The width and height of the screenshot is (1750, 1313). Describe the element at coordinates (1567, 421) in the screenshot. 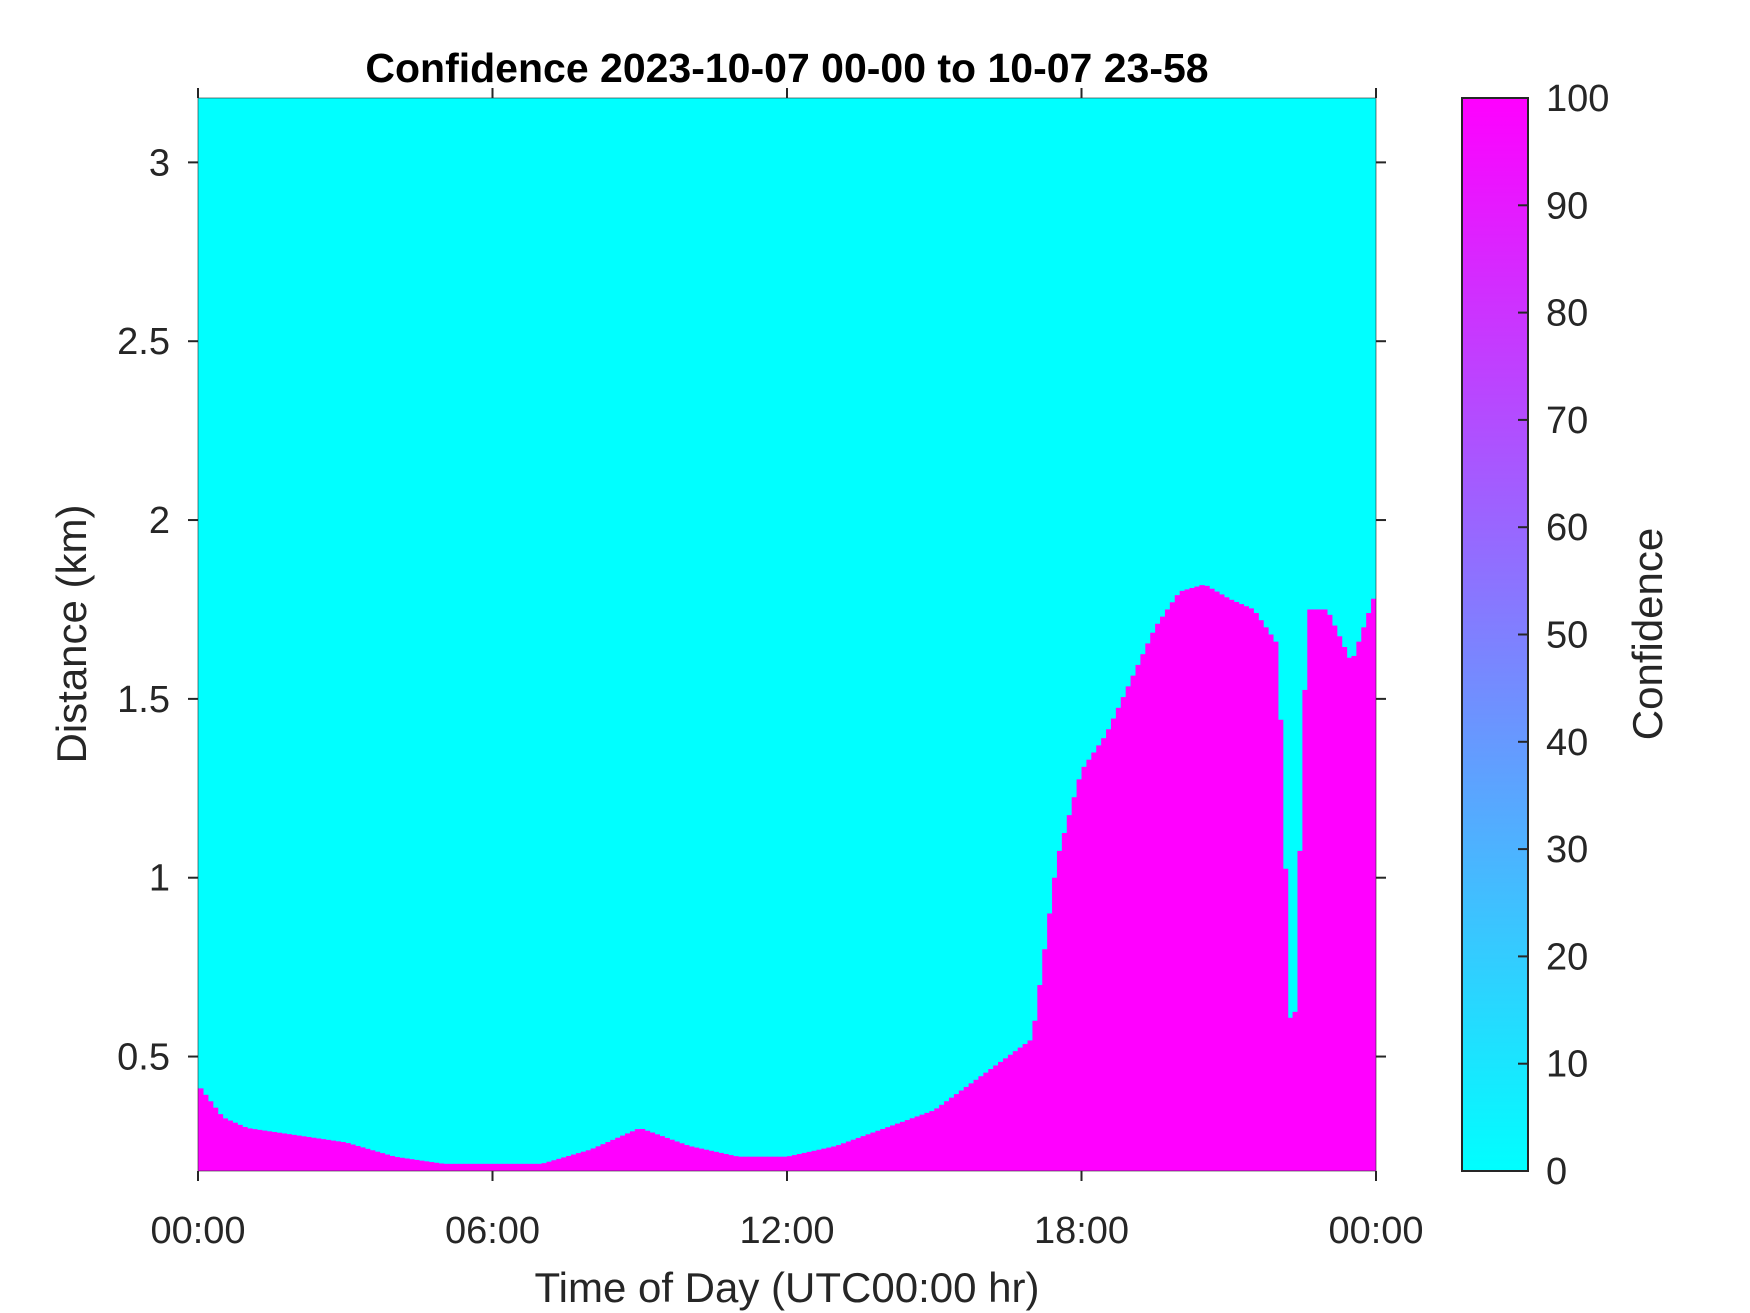

I see `colorbar-tick-label: 70` at that location.